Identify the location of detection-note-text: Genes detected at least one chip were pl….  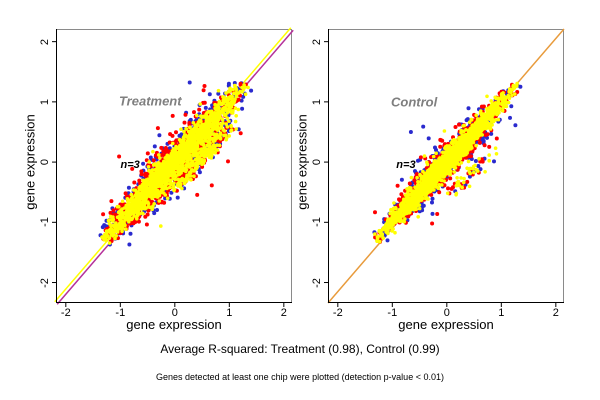
(300, 377).